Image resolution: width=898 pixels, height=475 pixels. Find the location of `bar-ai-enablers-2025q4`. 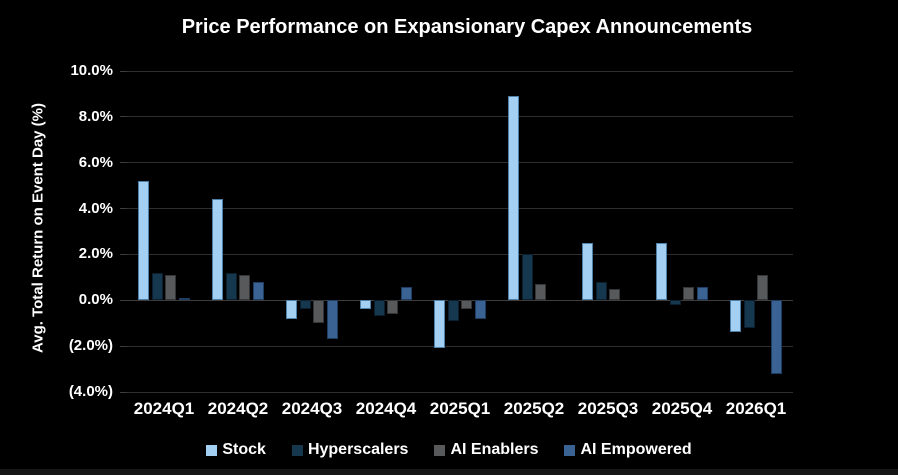

bar-ai-enablers-2025q4 is located at coordinates (689, 293).